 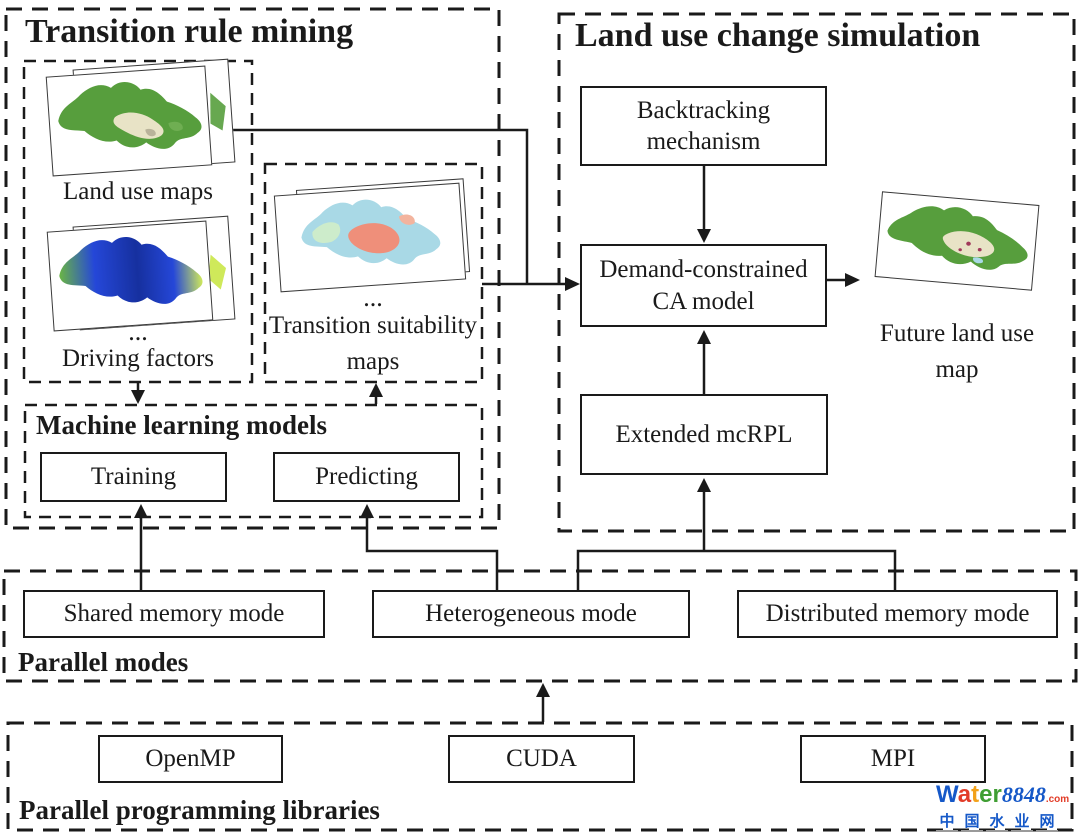 What do you see at coordinates (373, 343) in the screenshot?
I see `suitability-label: Transition suitability maps` at bounding box center [373, 343].